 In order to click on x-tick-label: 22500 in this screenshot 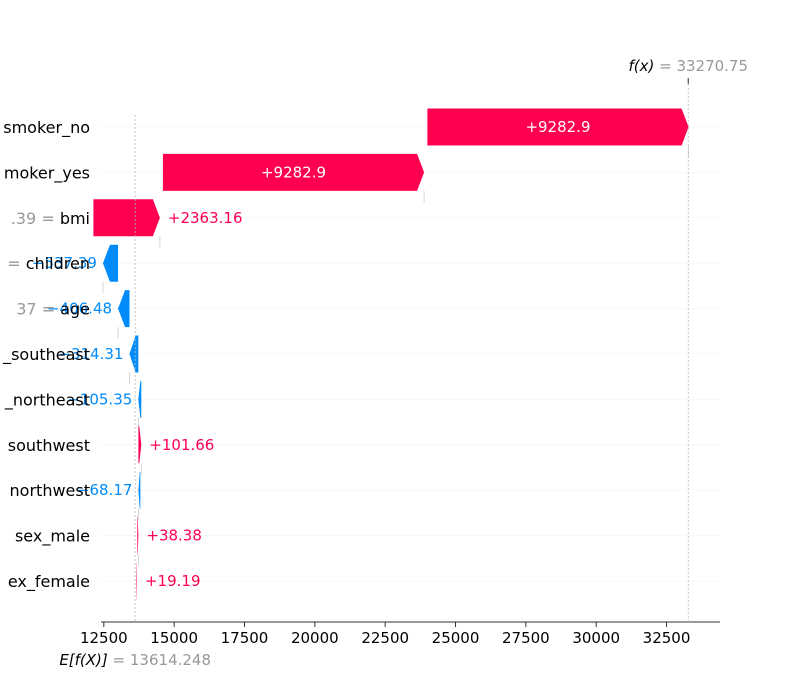, I will do `click(385, 638)`.